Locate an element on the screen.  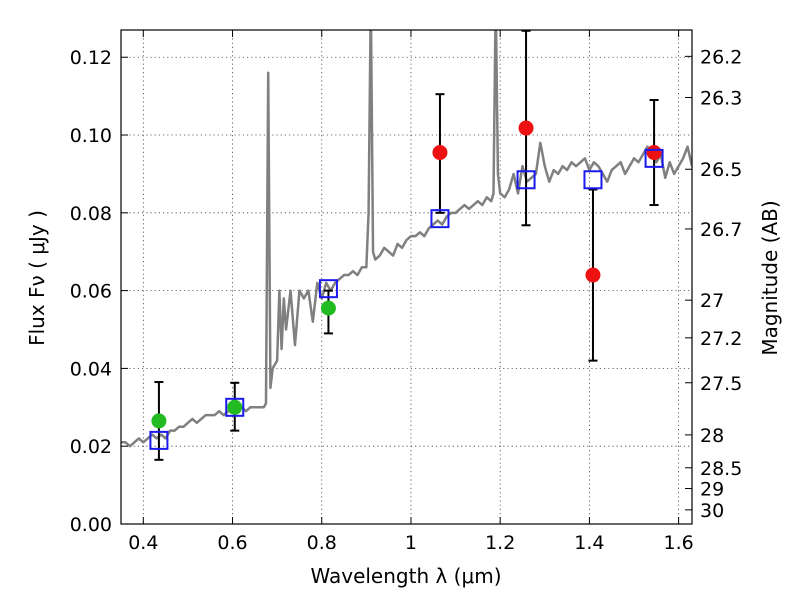
y-tick-label: 0.04 is located at coordinates (91, 369).